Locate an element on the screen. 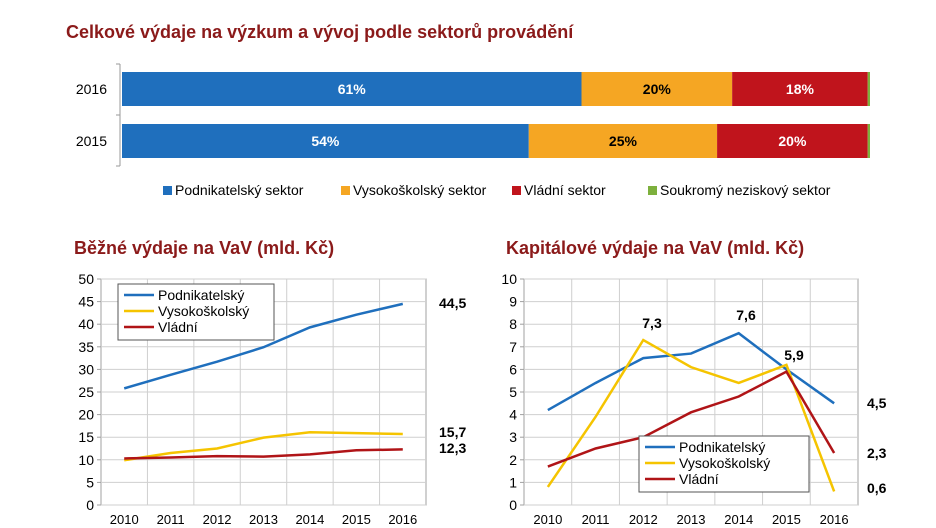 The image size is (936, 528). bar-value-label: 54% is located at coordinates (325, 141).